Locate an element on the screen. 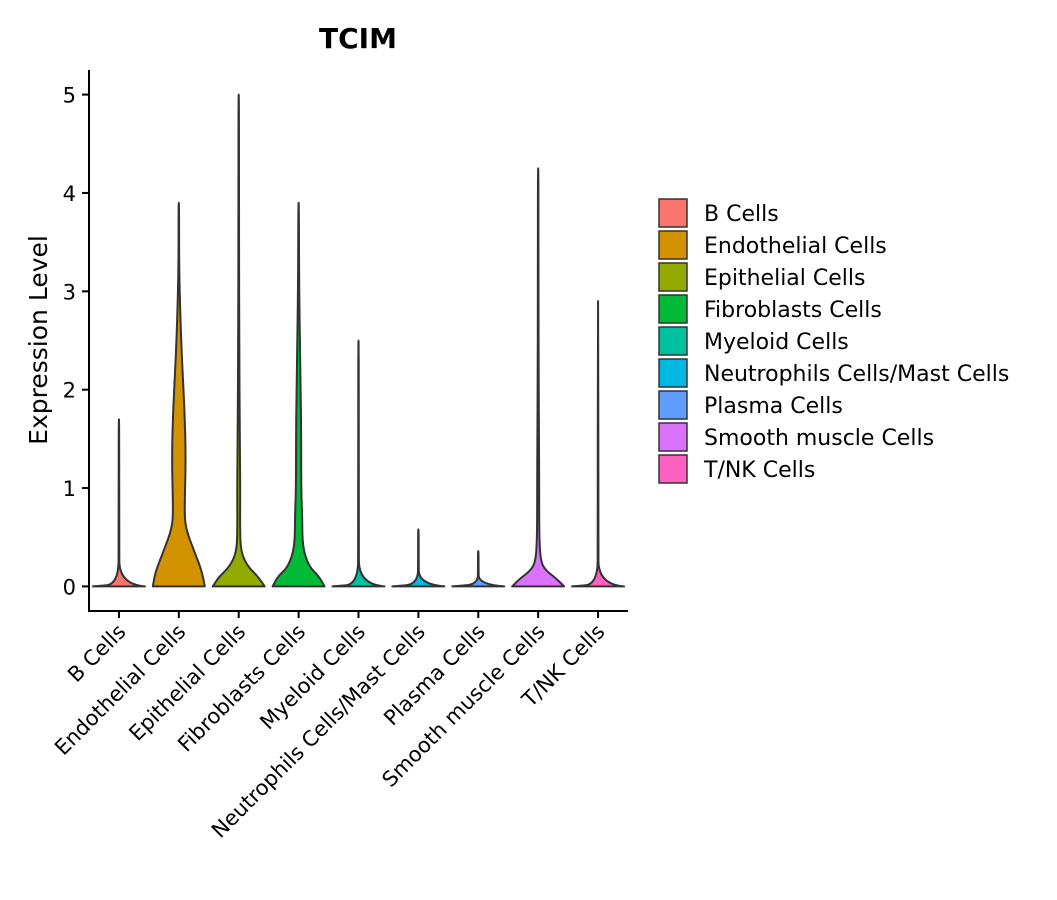 Image resolution: width=1057 pixels, height=900 pixels. y-tick-label: 3 is located at coordinates (69, 292).